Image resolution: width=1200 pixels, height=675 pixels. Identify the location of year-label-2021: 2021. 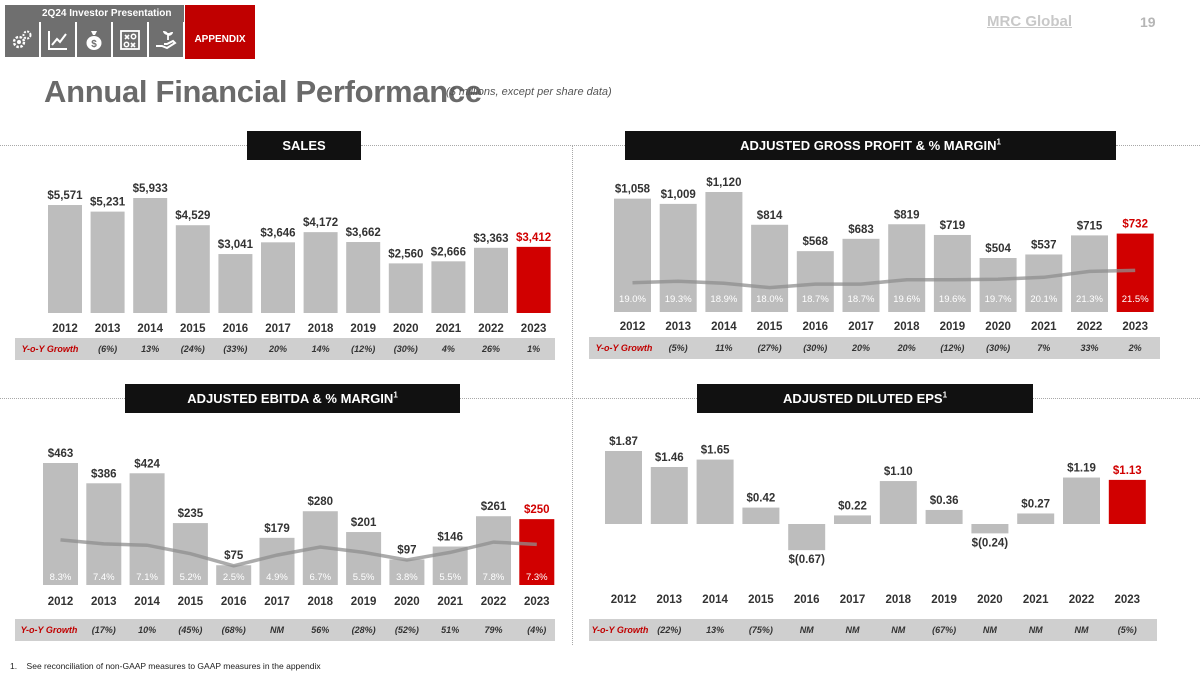
(449, 329).